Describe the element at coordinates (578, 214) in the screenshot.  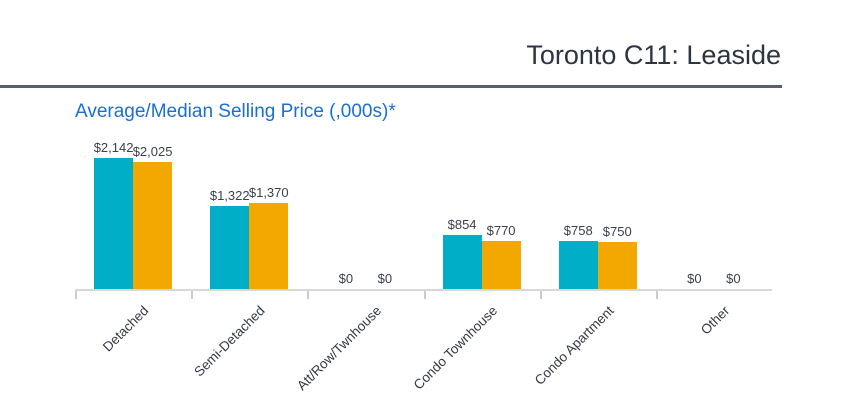
I see `bar-column: $758` at that location.